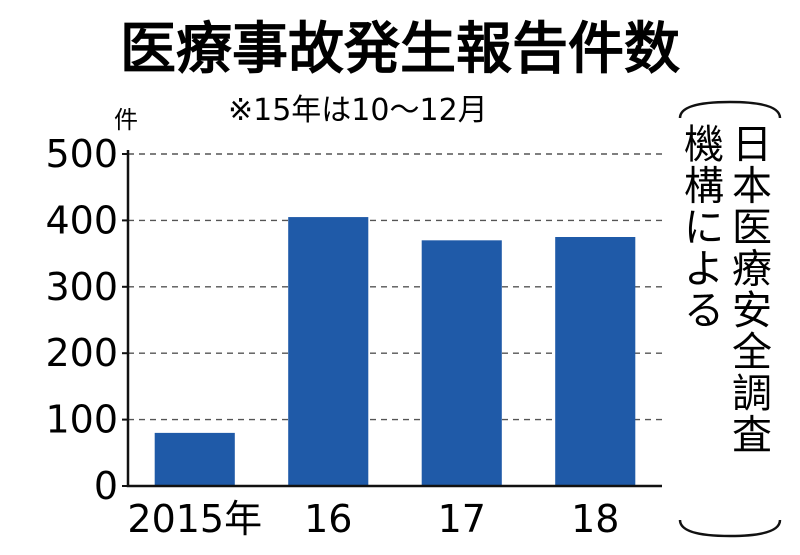  What do you see at coordinates (752, 353) in the screenshot?
I see `source-char: 全` at bounding box center [752, 353].